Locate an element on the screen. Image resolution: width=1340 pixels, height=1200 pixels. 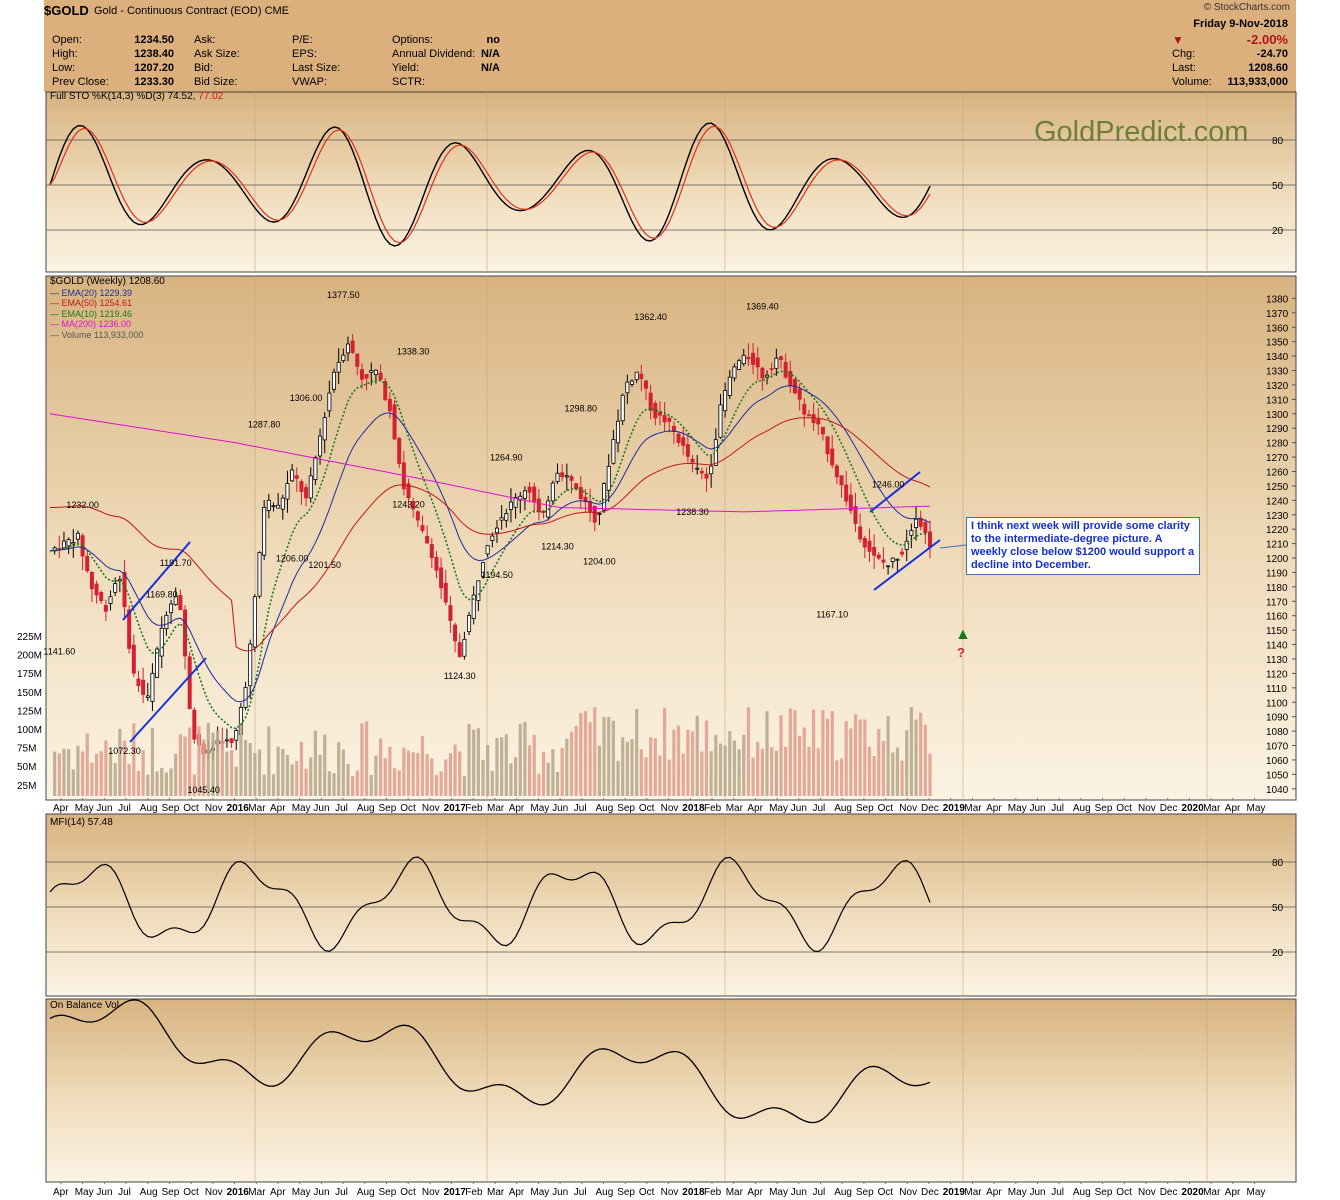
x-tick-label: Jun is located at coordinates (1038, 808).